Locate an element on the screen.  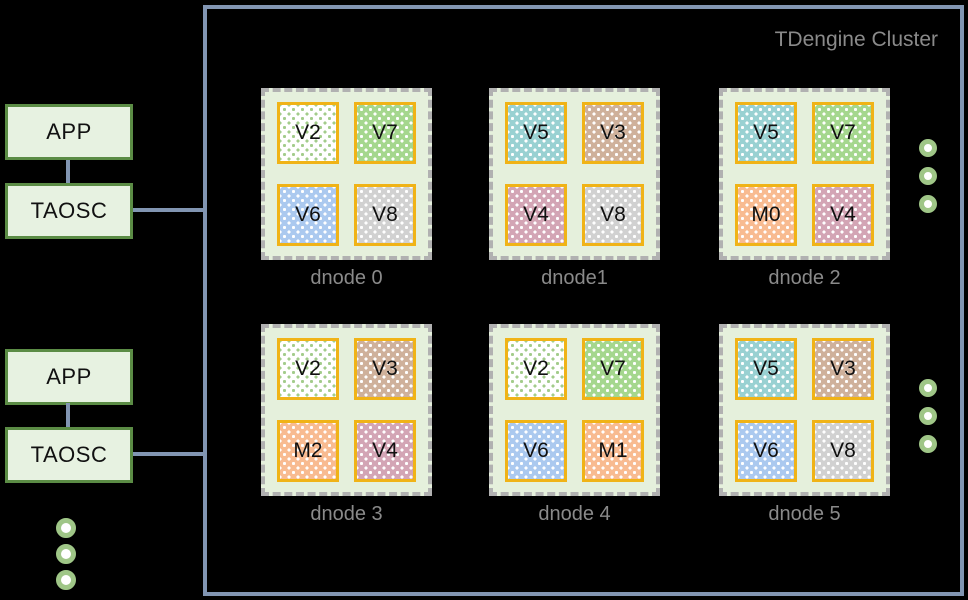
cluster-title: TDengine Cluster is located at coordinates (856, 39).